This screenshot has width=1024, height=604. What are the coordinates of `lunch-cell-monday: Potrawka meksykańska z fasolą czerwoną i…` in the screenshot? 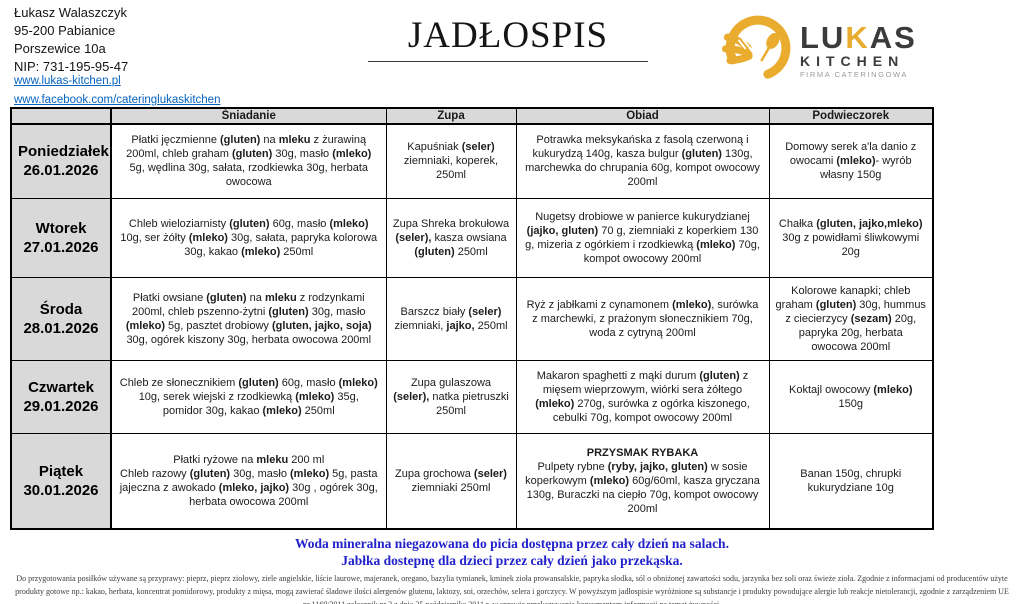 It's located at (642, 161).